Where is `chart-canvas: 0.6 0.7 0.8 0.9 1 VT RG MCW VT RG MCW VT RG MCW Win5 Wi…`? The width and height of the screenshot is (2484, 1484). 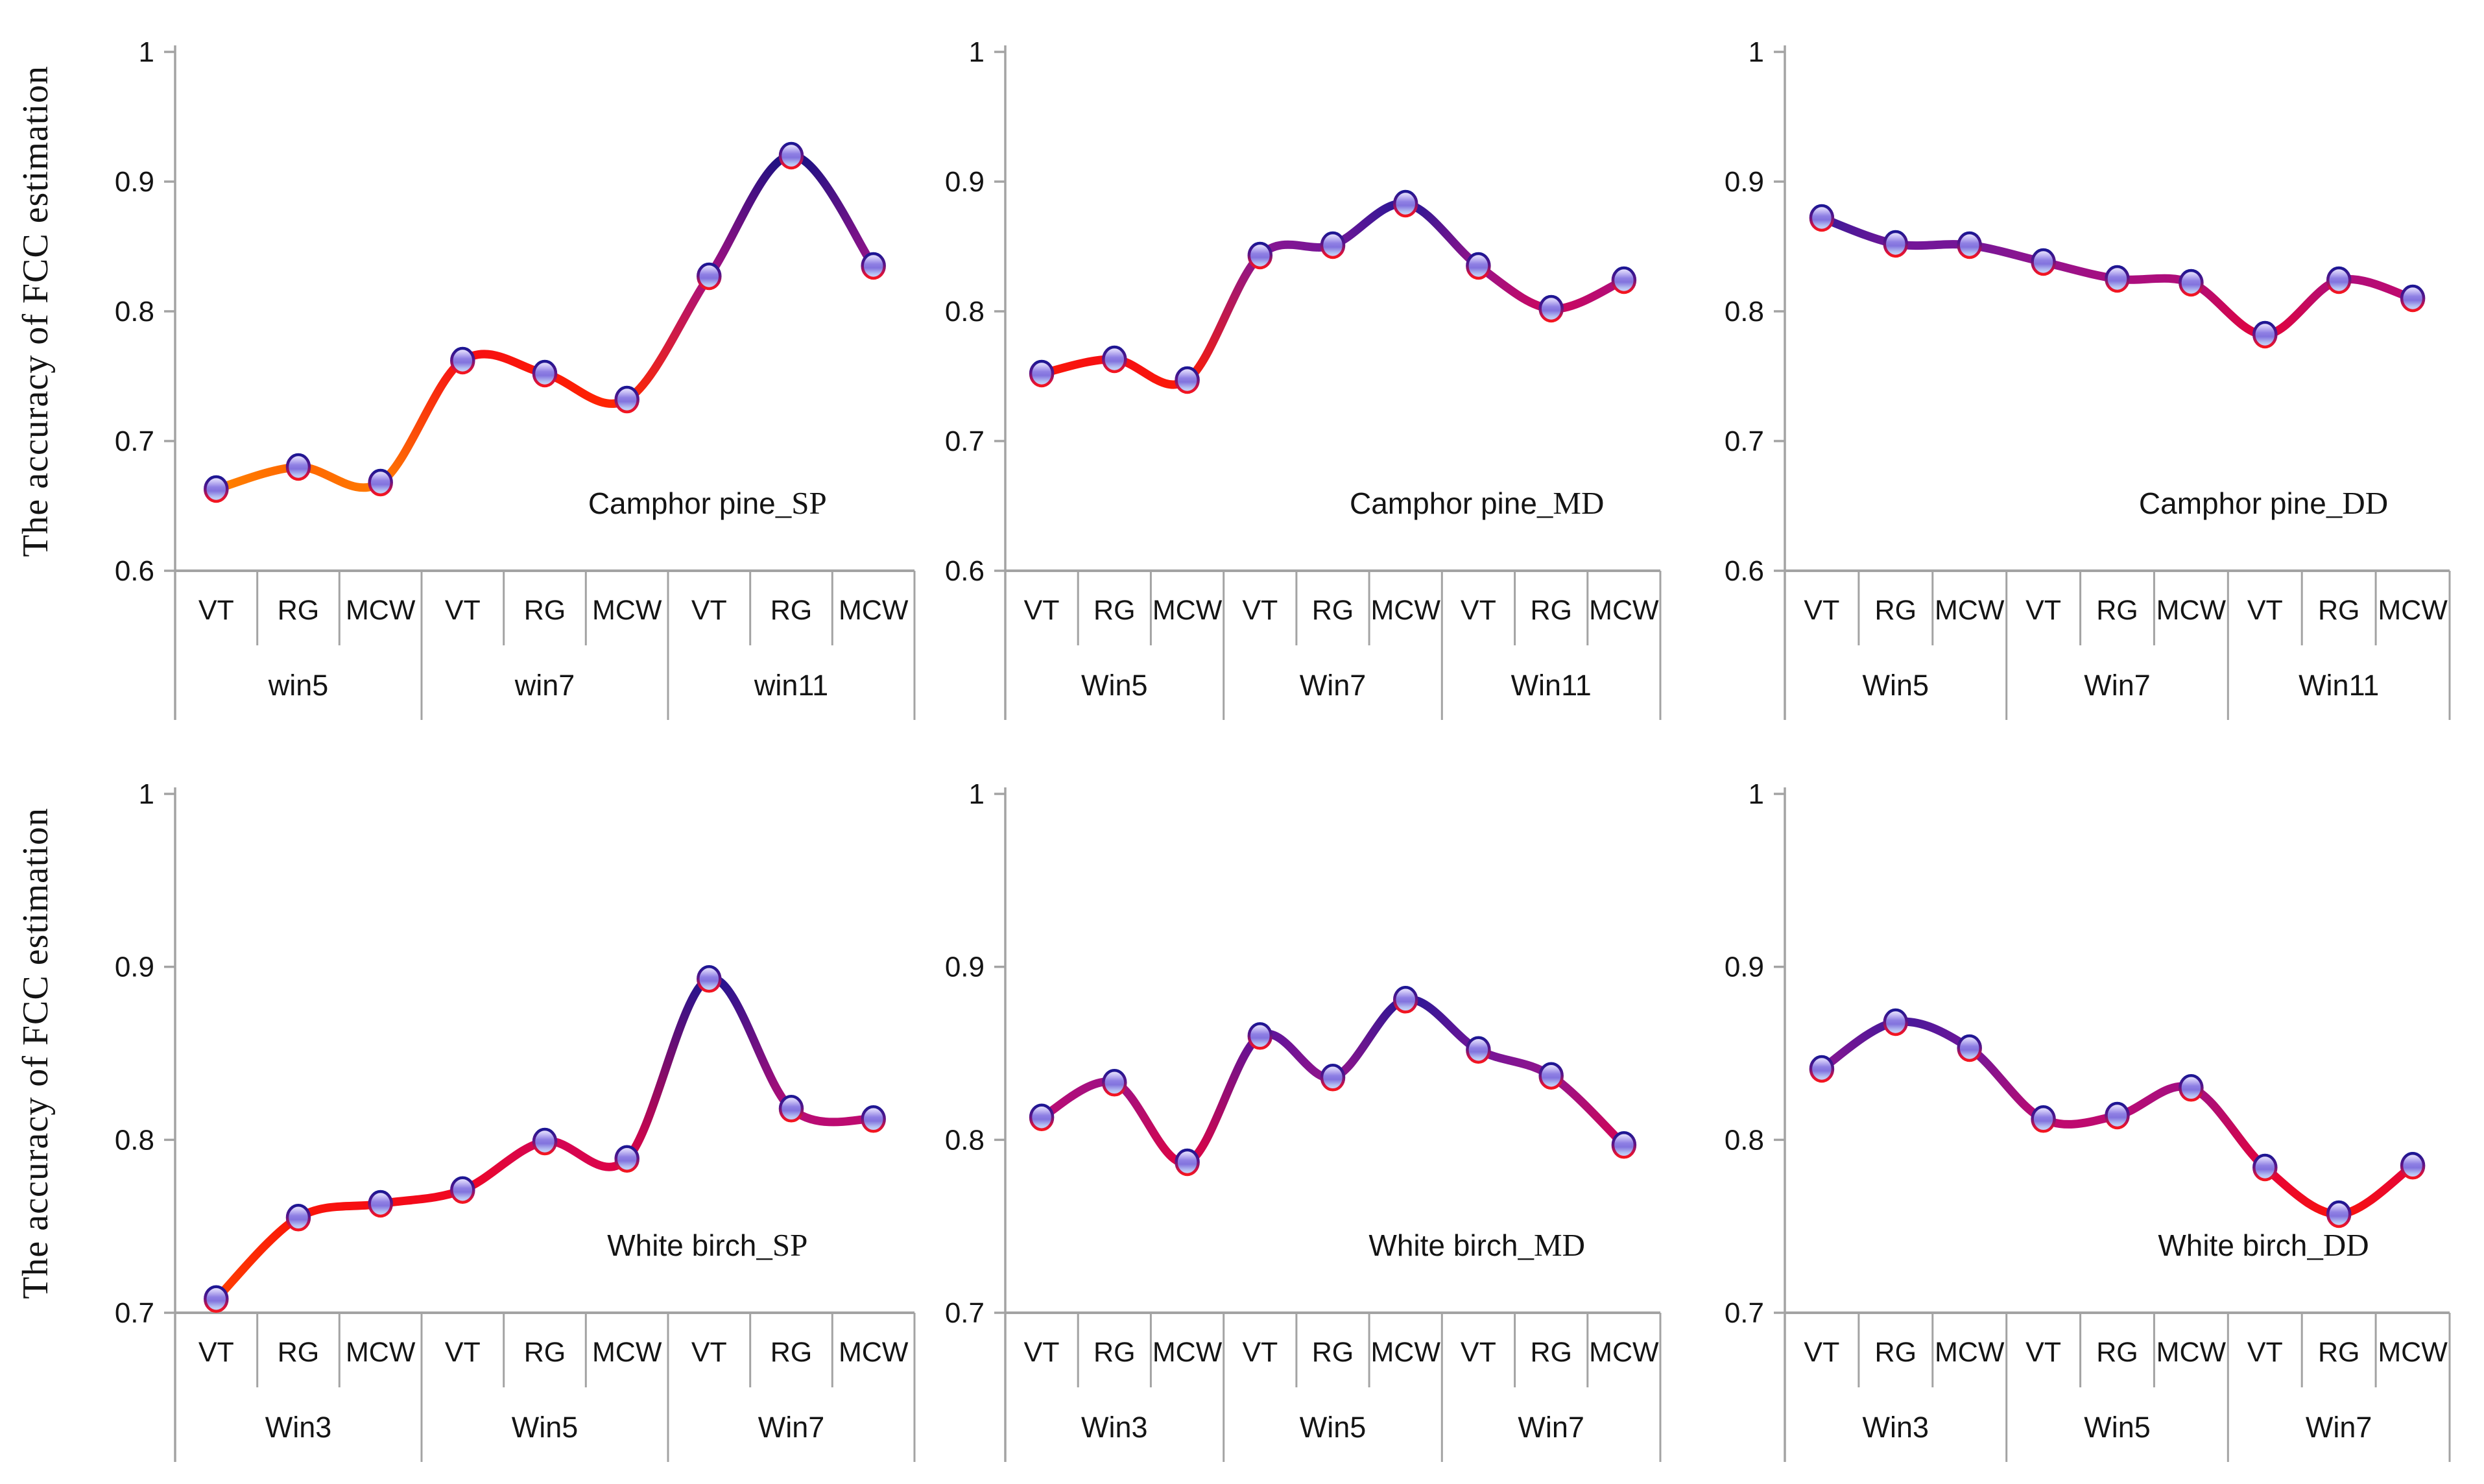 chart-canvas: 0.6 0.7 0.8 0.9 1 VT RG MCW VT RG MCW VT RG MCW Win5 Wi… is located at coordinates (1303, 378).